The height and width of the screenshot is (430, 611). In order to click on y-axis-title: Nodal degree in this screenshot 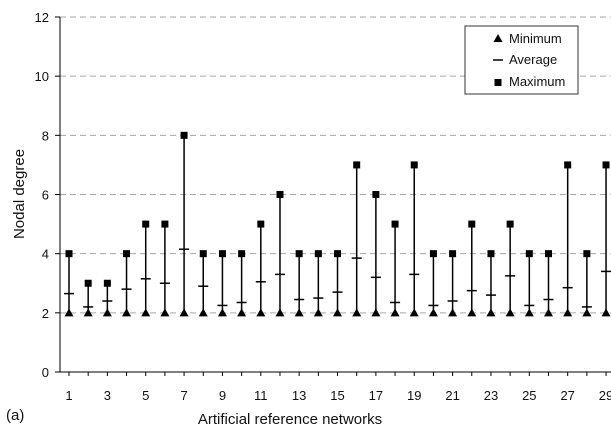, I will do `click(19, 194)`.